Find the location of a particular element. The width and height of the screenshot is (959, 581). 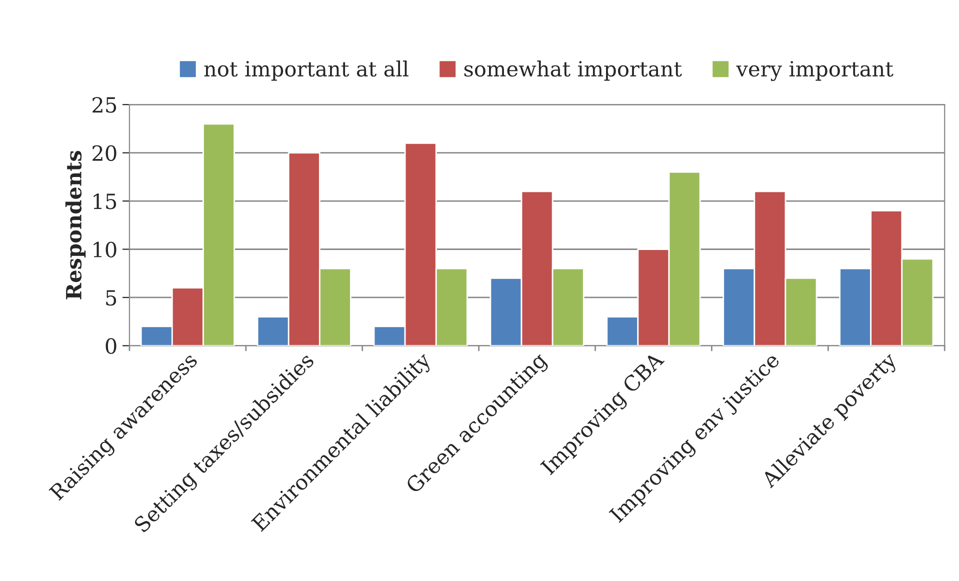

y-tick-label: 20 is located at coordinates (104, 153).